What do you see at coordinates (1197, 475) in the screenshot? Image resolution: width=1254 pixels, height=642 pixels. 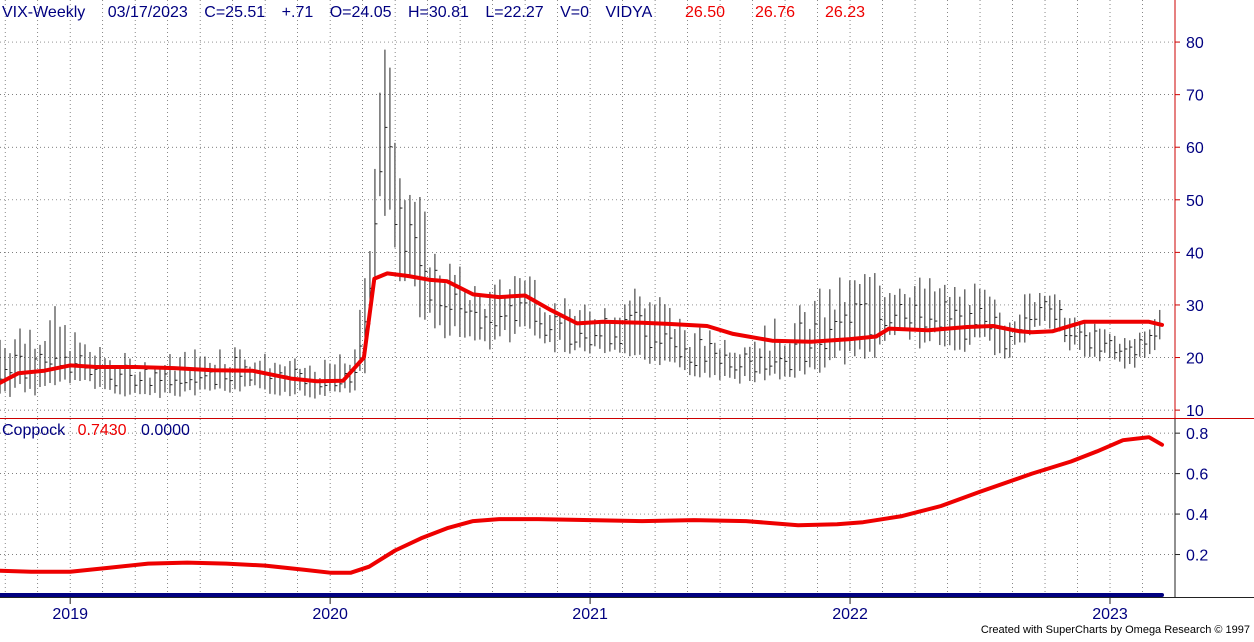 I see `coppock-y-tick-label: 0.6` at bounding box center [1197, 475].